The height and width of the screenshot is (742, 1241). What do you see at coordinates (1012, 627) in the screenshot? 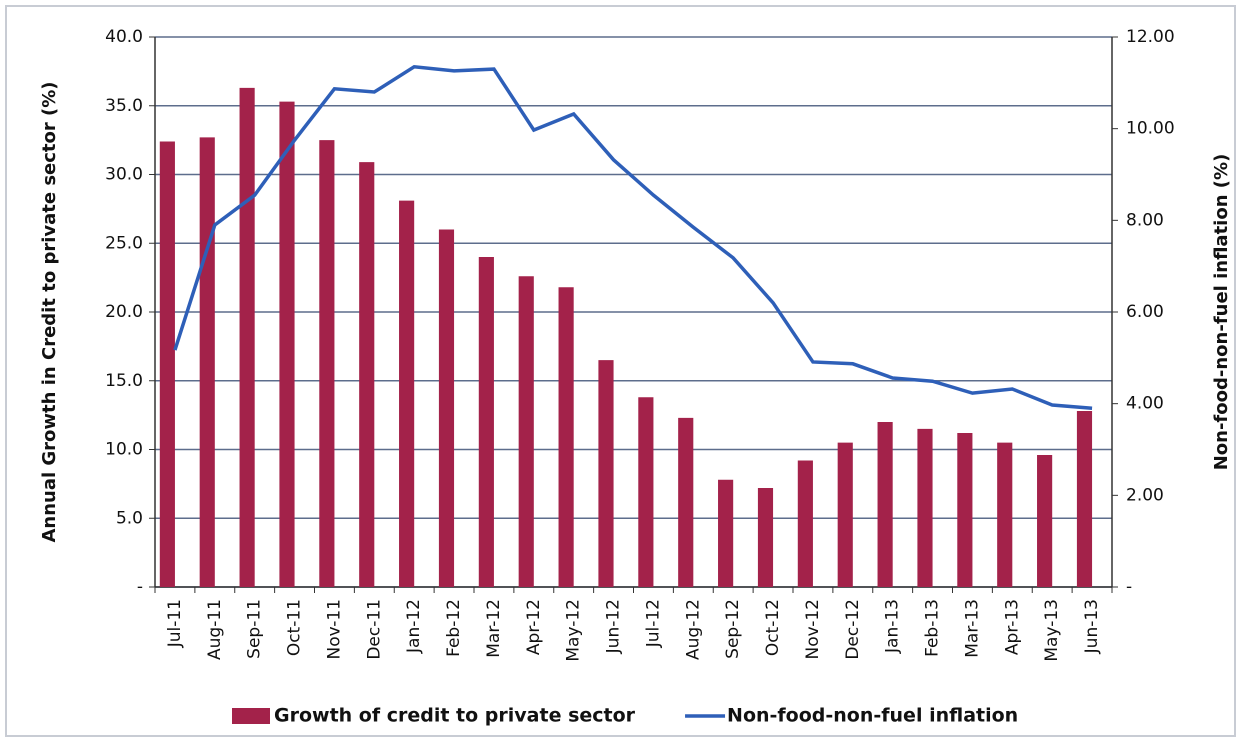
I see `x-tick-label: Apr-13` at bounding box center [1012, 627].